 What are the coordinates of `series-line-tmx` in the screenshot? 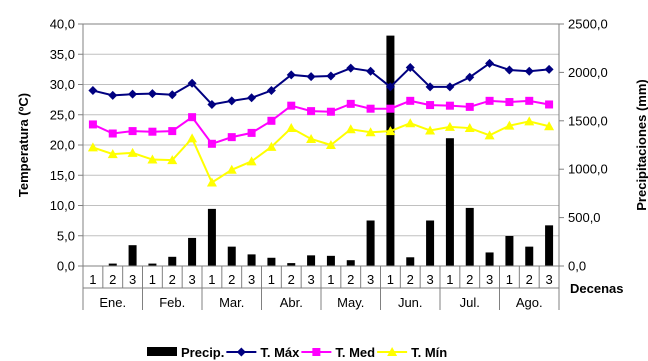 It's located at (321, 84).